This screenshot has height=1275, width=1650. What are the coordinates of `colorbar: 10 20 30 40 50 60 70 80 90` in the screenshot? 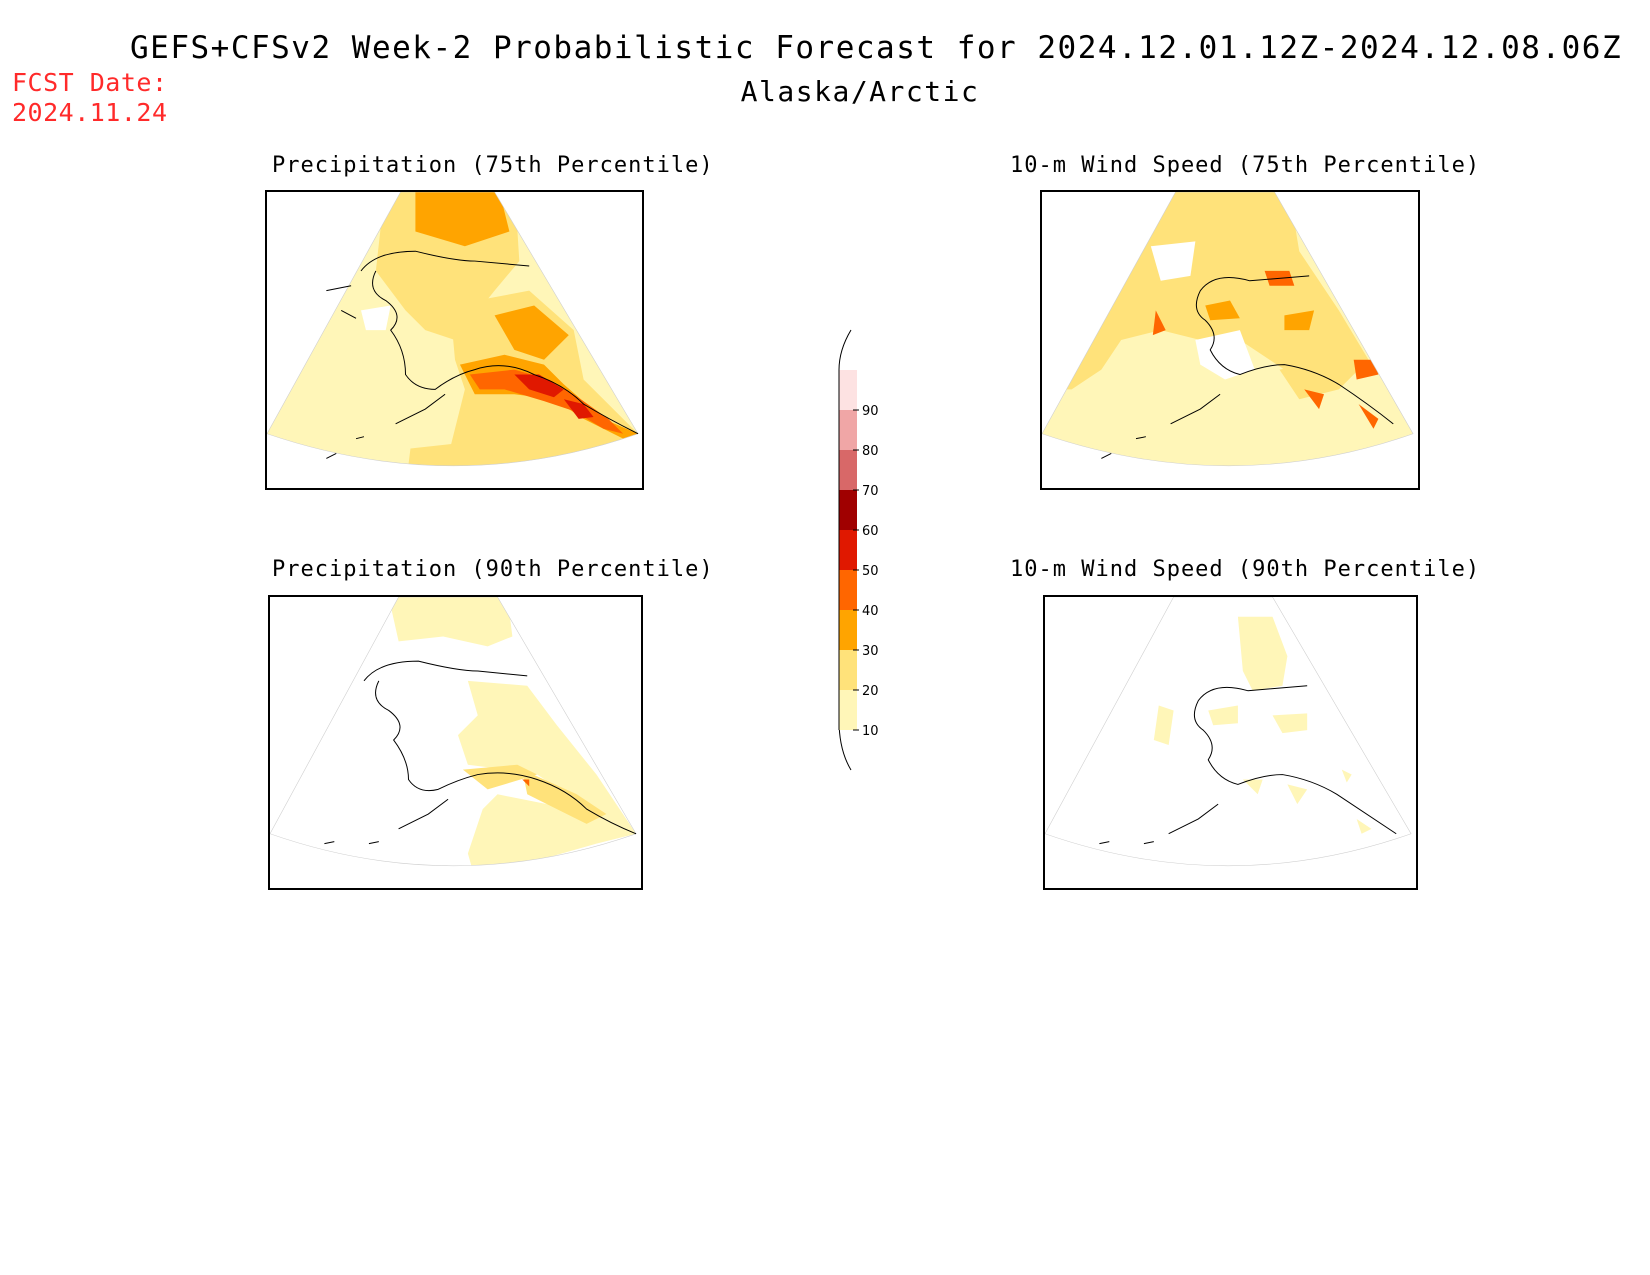 It's located at (850, 550).